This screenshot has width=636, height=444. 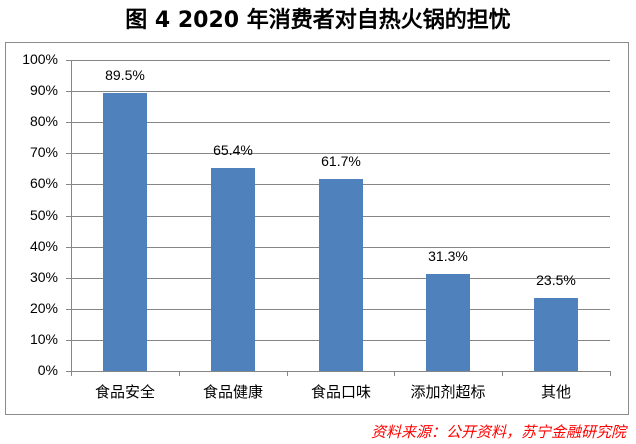 I want to click on y-tick-label: 90%, so click(x=43, y=90).